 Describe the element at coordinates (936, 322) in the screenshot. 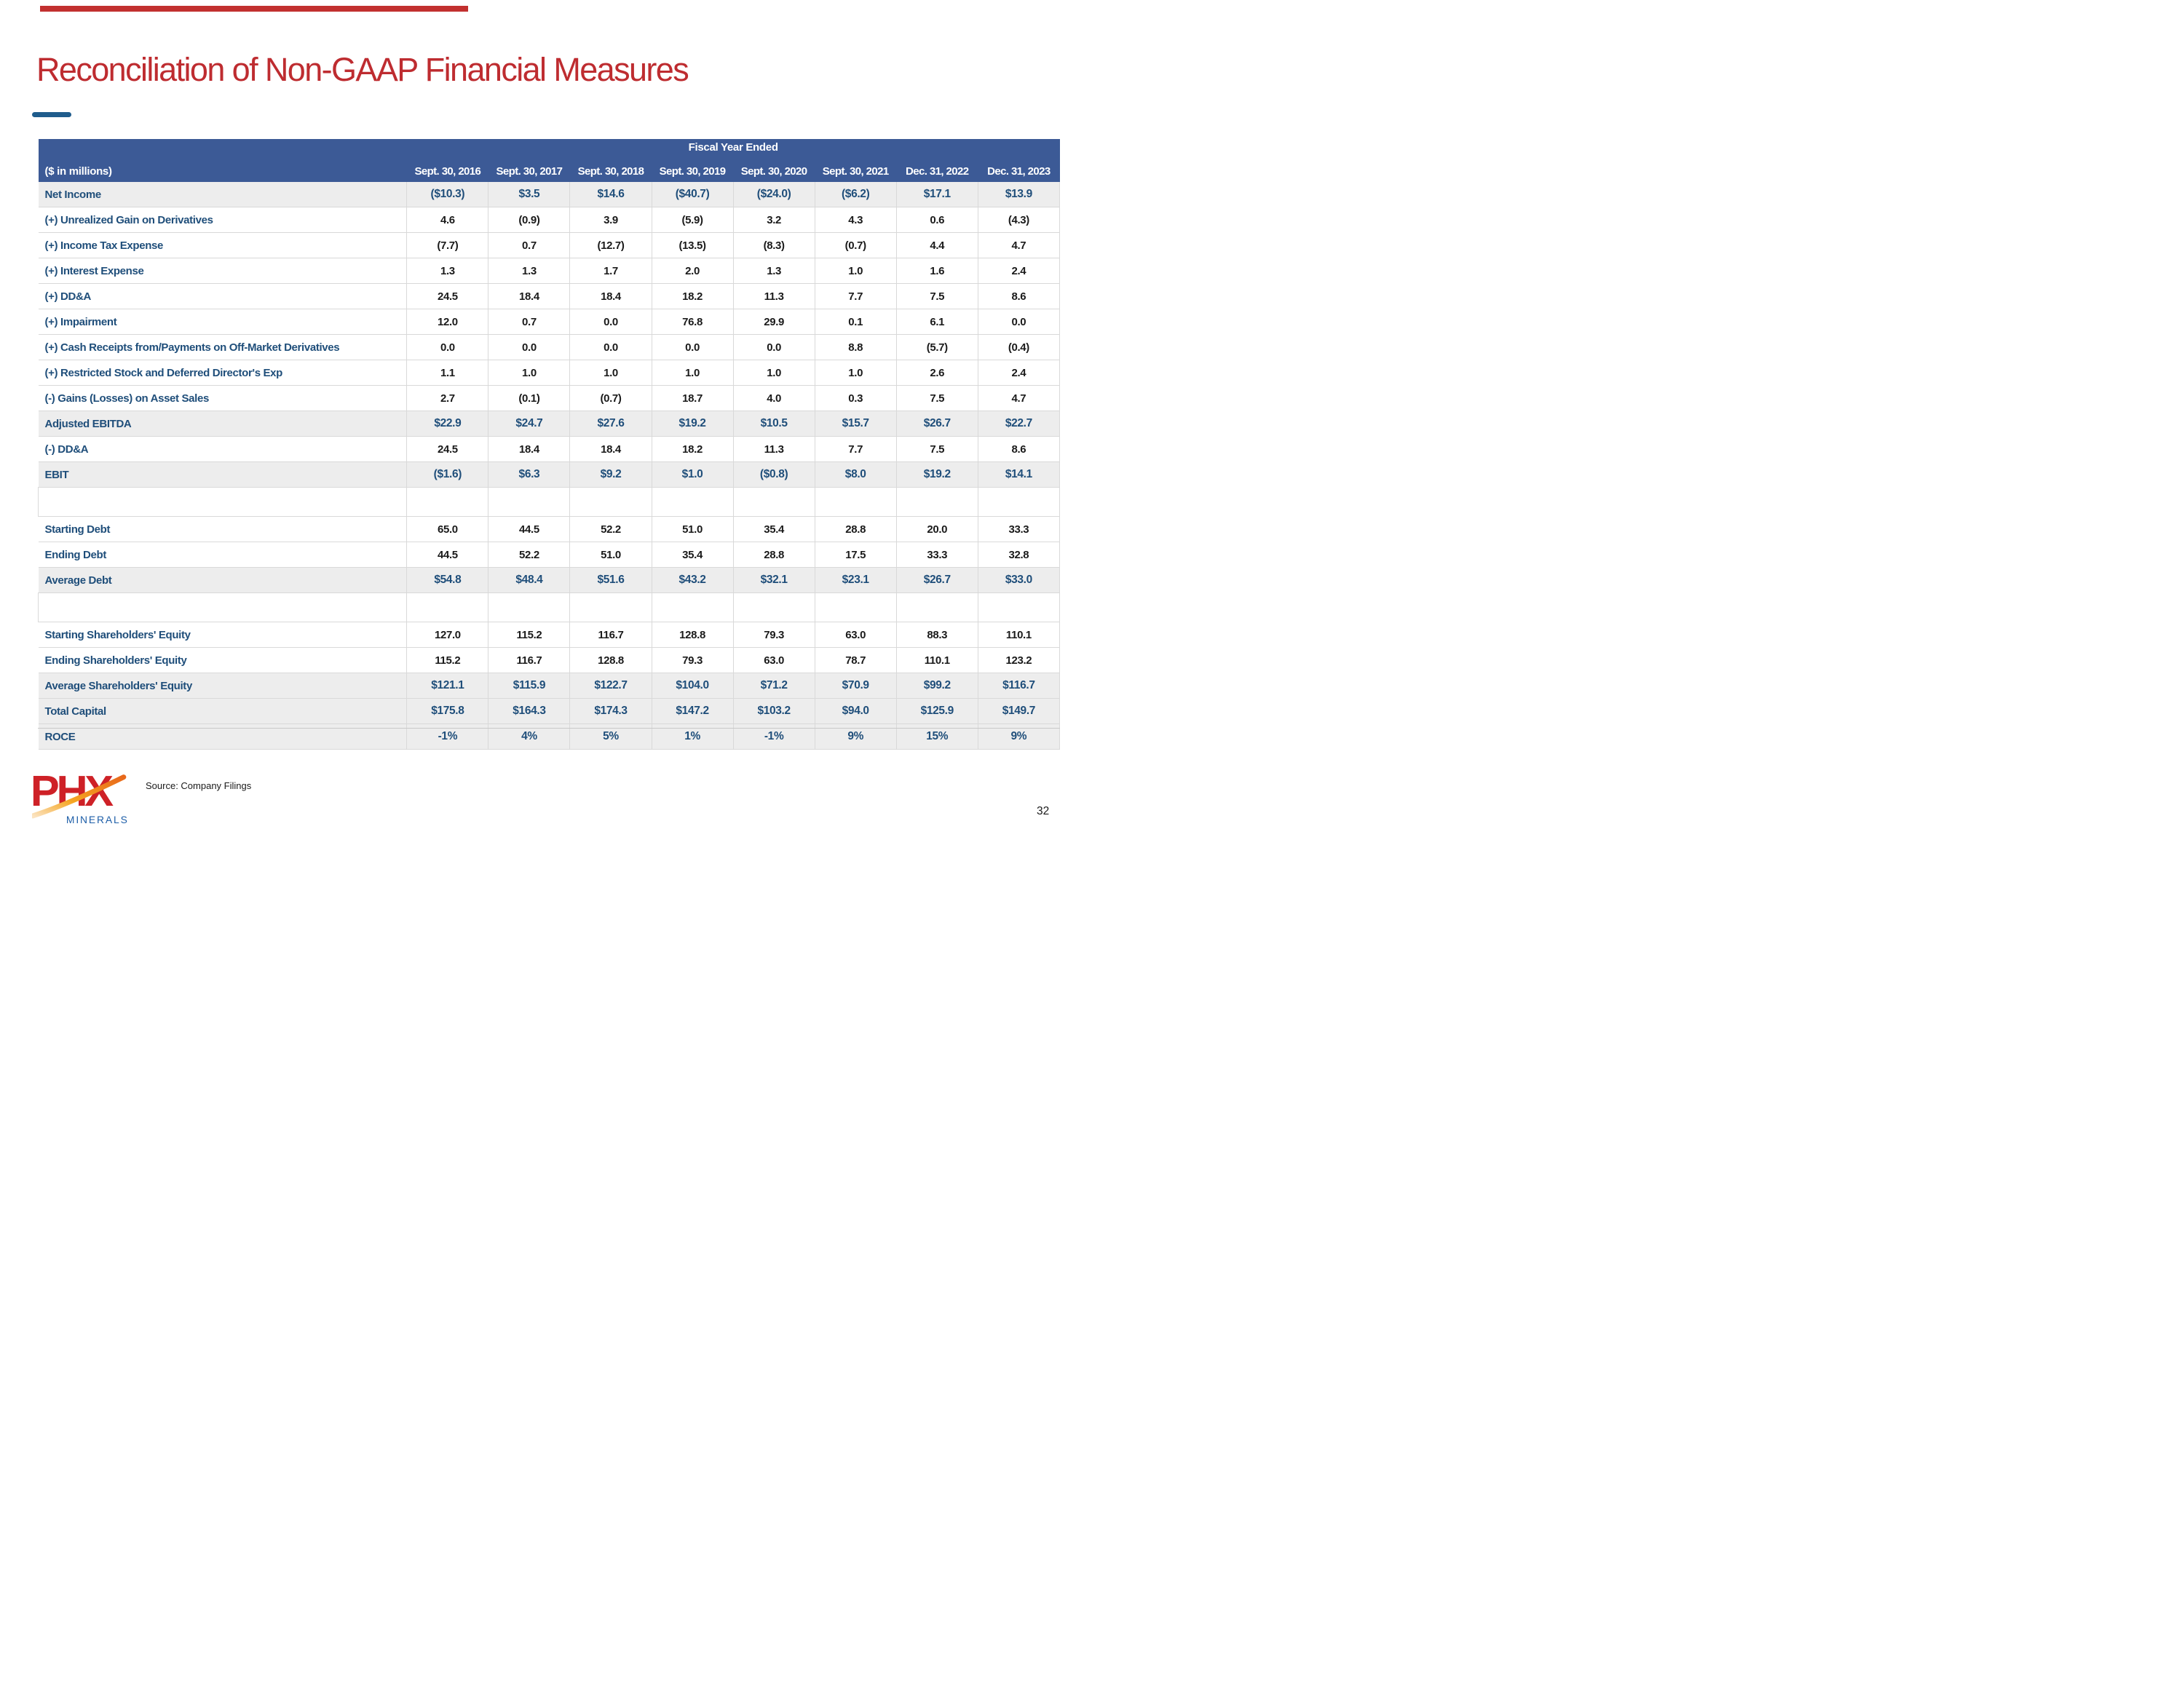

I see `cell-value: 6.1` at that location.